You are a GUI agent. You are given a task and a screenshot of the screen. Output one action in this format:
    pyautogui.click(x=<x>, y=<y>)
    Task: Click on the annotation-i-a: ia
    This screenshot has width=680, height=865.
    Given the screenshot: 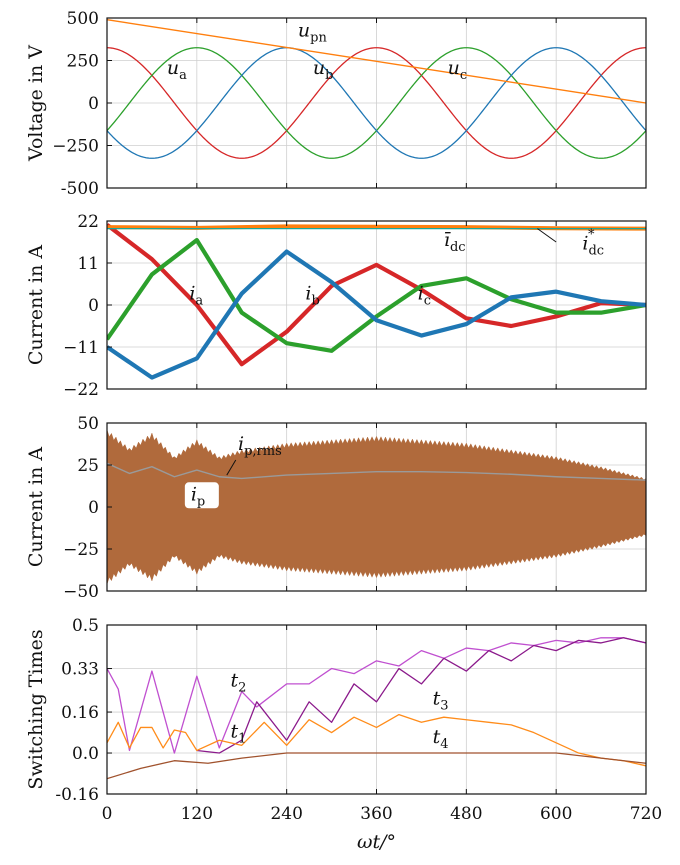 What is the action you would take?
    pyautogui.click(x=196, y=295)
    